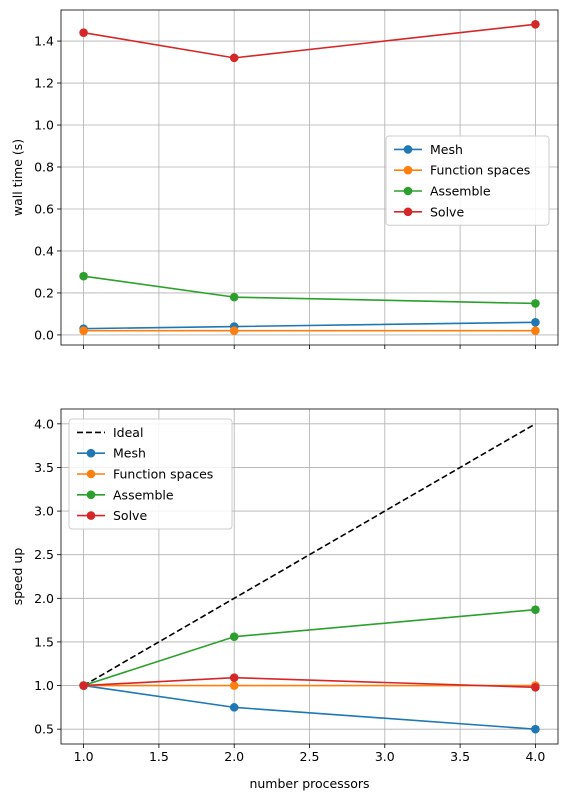 The height and width of the screenshot is (802, 567). Describe the element at coordinates (535, 756) in the screenshot. I see `x-tick-label: 4.0` at that location.